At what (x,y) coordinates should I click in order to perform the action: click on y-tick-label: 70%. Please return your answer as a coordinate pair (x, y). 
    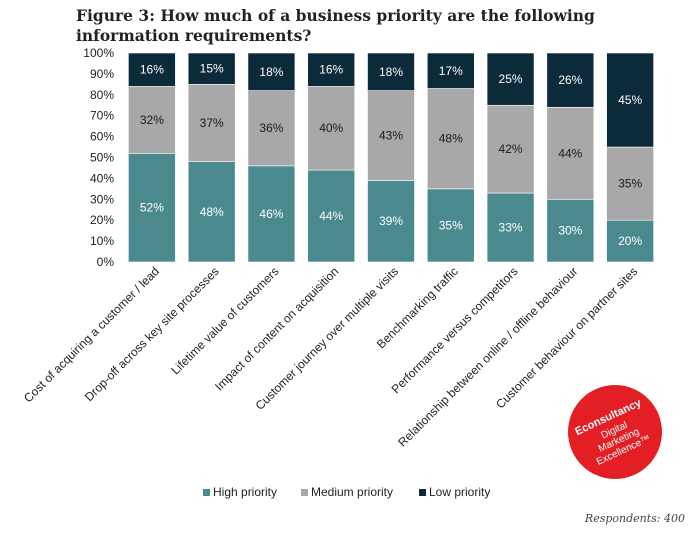
    Looking at the image, I should click on (102, 116).